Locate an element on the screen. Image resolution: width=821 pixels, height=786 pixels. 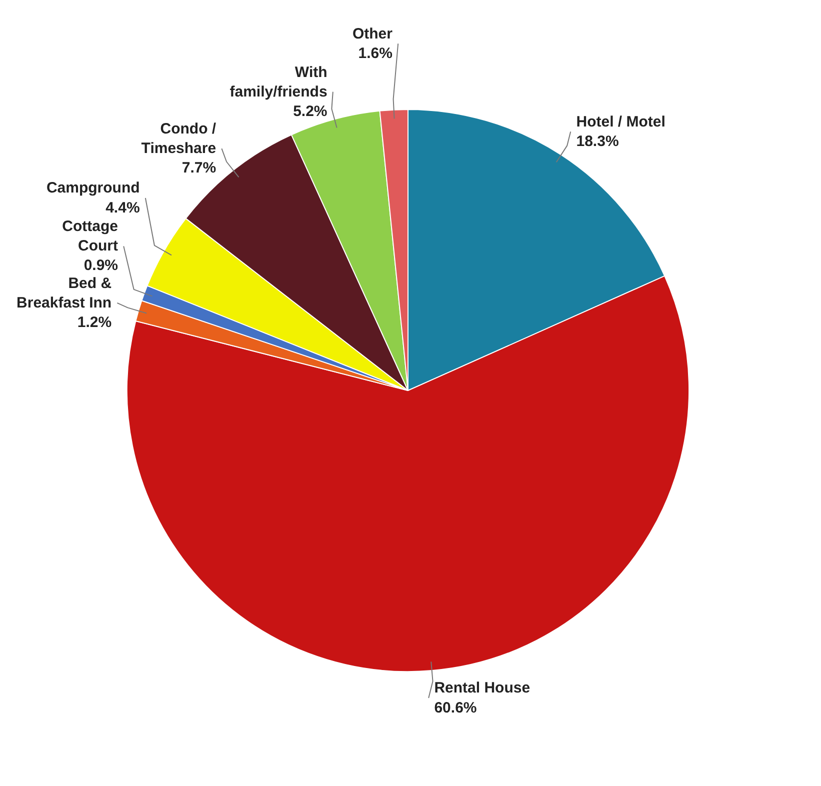
slice-label: Cottage Court is located at coordinates (90, 236).